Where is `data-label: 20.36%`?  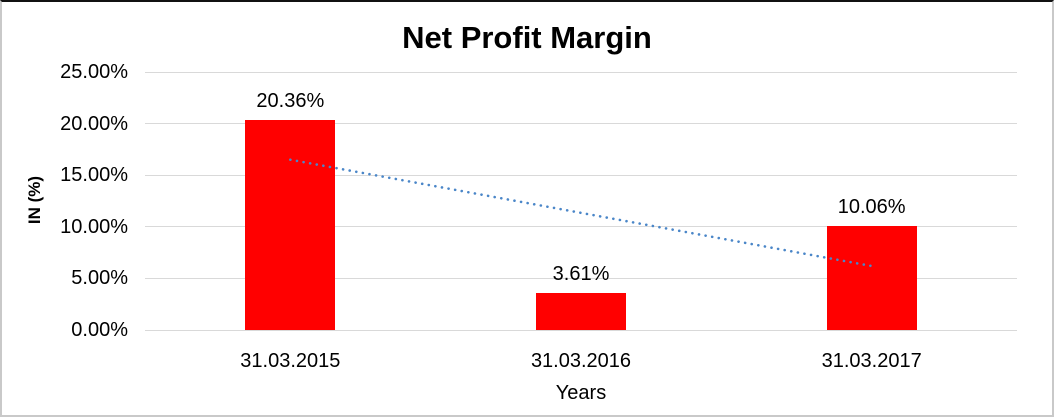 data-label: 20.36% is located at coordinates (290, 100).